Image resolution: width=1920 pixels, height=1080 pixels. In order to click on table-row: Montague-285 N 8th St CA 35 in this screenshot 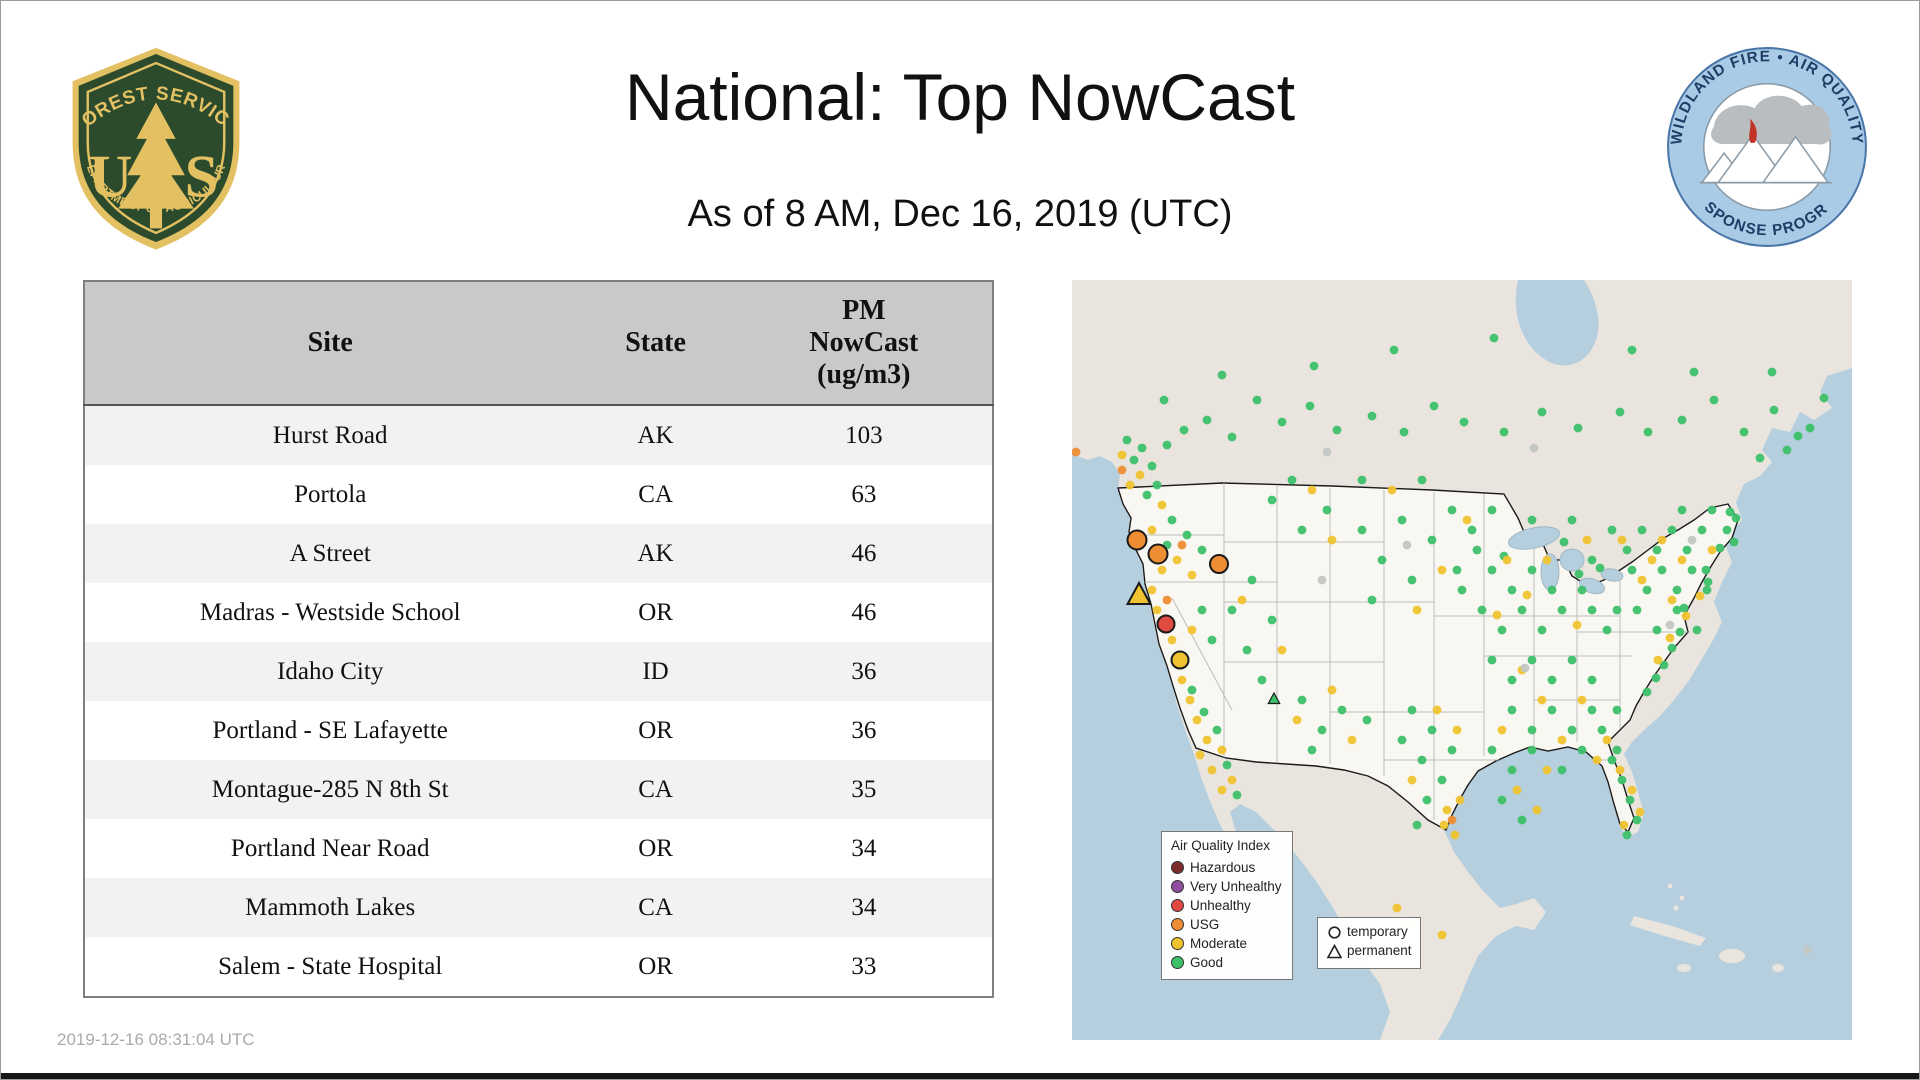, I will do `click(538, 789)`.